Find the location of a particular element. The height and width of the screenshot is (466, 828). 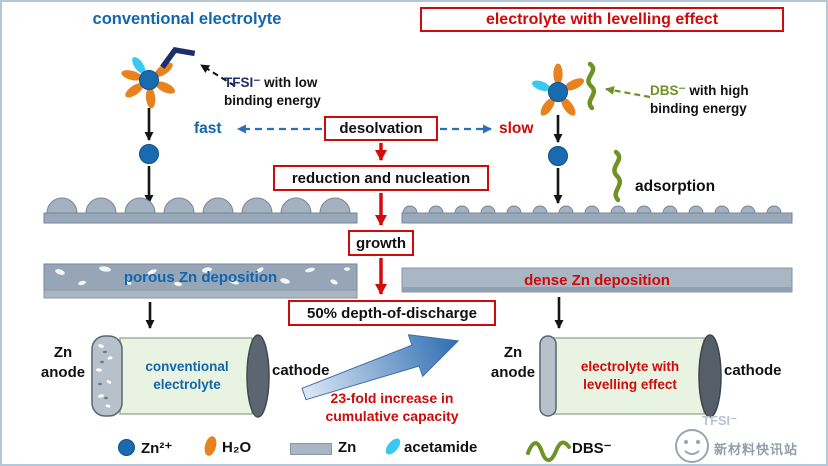

tfsi-watermark-label: TFSI⁻ is located at coordinates (720, 420).